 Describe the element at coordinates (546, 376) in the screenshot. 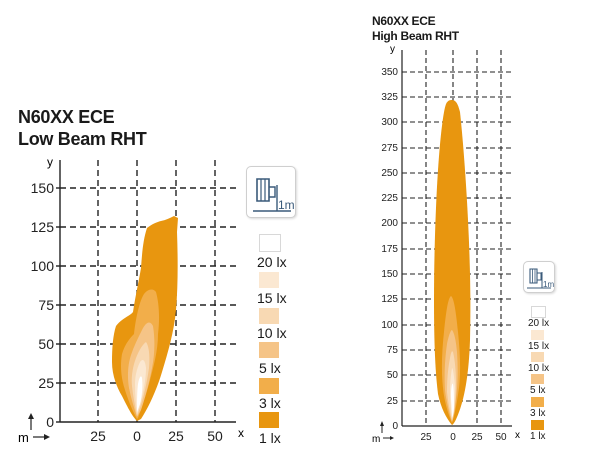

I see `high-beam-legend: 20 lx 15 lx 10 lx 5 lx 3 lx 1 lx` at that location.